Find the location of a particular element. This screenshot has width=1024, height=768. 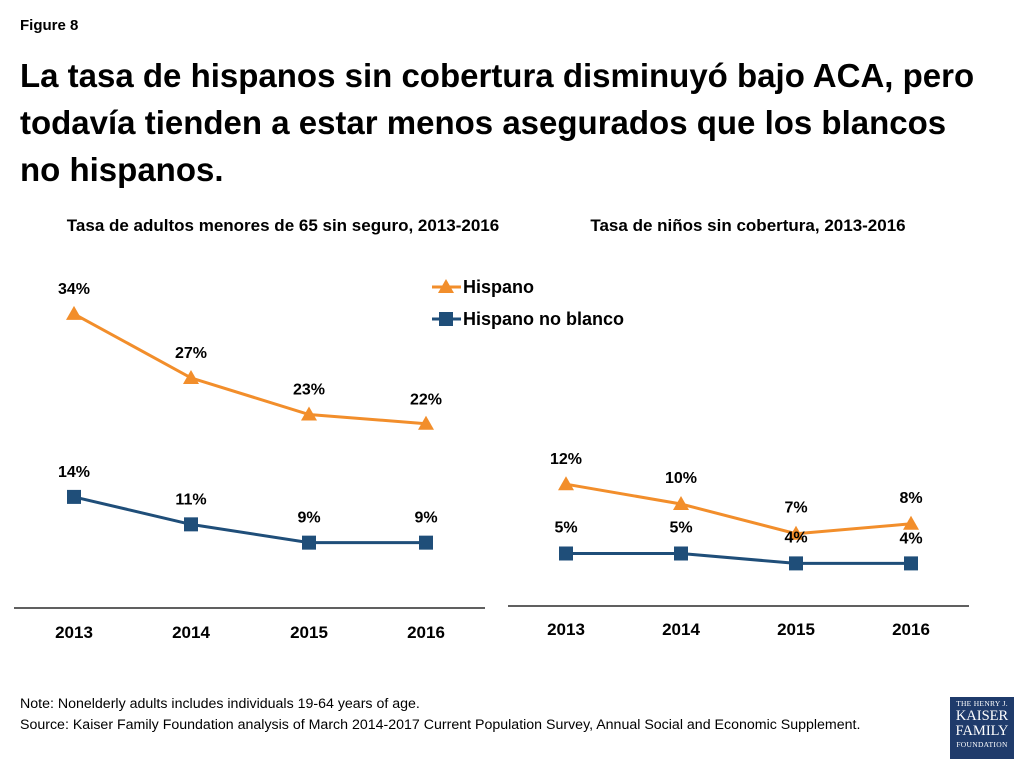

legend-non-hispanic-white-label: Hispano no blanco is located at coordinates (543, 319).